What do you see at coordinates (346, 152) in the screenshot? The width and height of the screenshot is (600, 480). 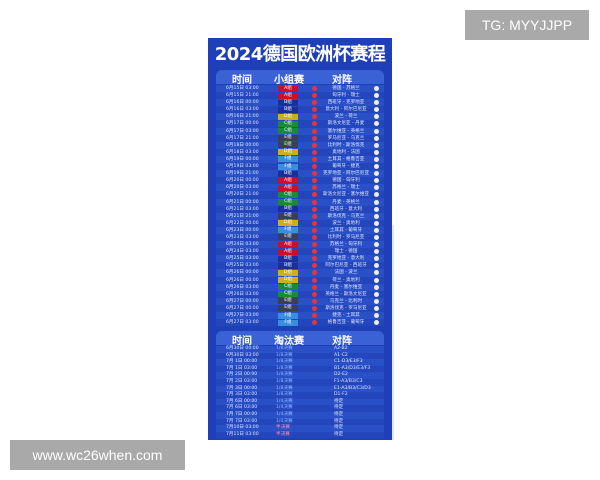 I see `match-teams: 奥地利 - 法国` at bounding box center [346, 152].